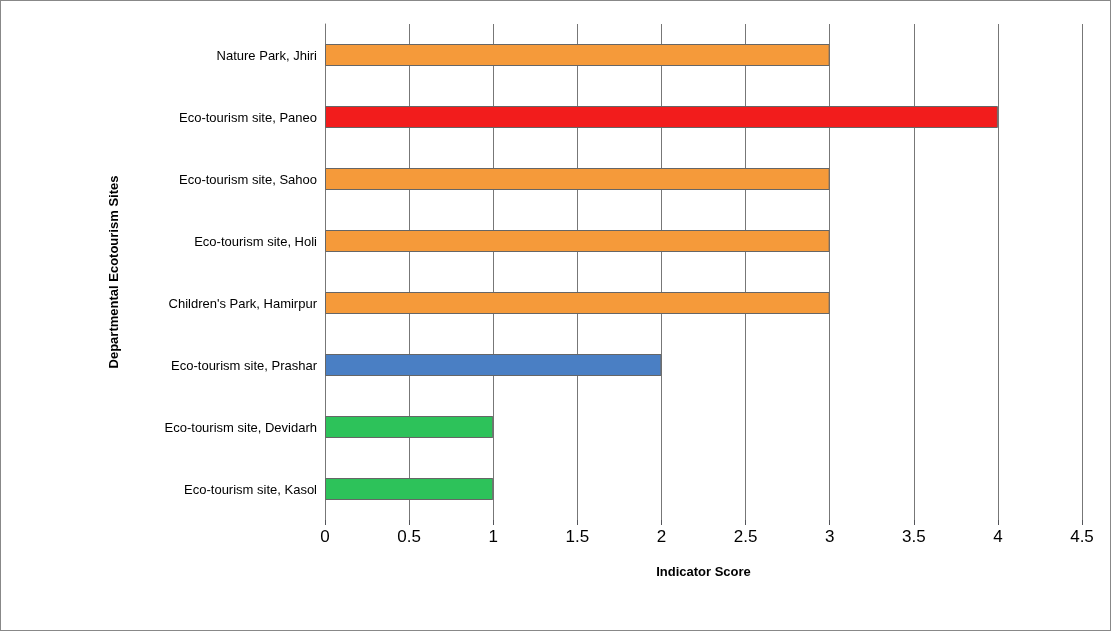 The image size is (1111, 631). I want to click on x-tick-label: 0, so click(325, 536).